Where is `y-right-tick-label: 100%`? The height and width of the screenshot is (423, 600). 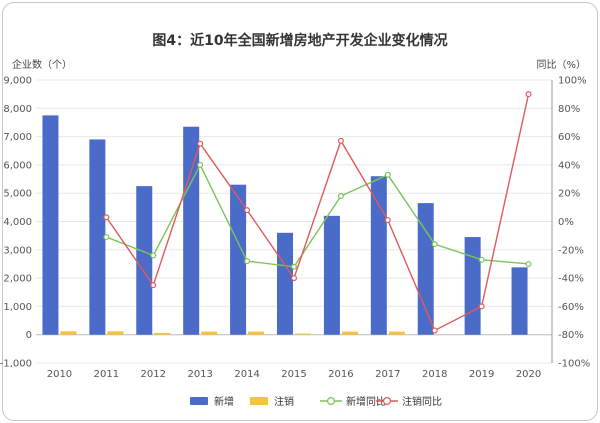 y-right-tick-label: 100% is located at coordinates (572, 81).